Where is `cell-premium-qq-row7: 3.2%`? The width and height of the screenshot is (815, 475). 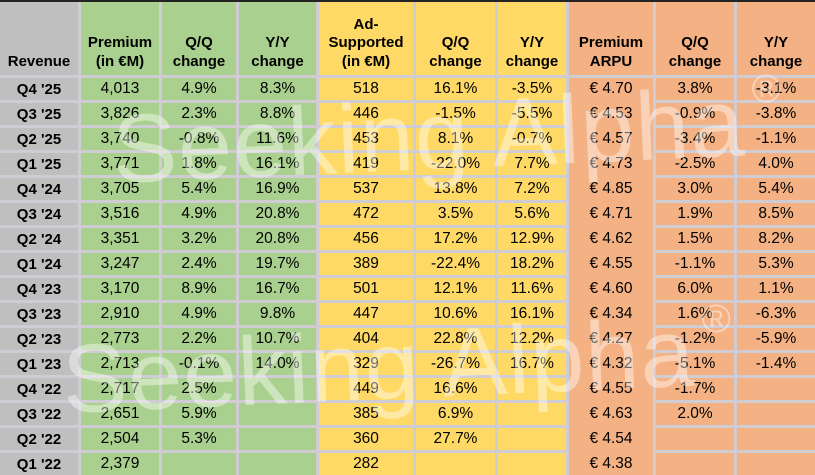 cell-premium-qq-row7: 3.2% is located at coordinates (199, 239).